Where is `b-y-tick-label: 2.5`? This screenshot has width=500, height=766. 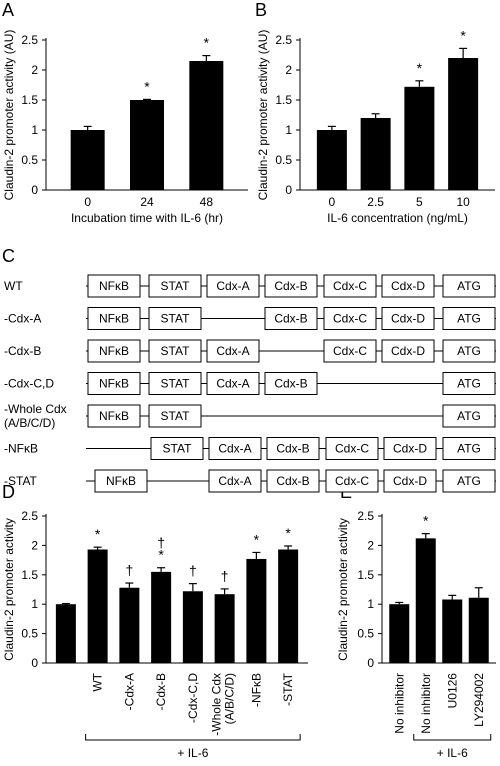 b-y-tick-label: 2.5 is located at coordinates (283, 40).